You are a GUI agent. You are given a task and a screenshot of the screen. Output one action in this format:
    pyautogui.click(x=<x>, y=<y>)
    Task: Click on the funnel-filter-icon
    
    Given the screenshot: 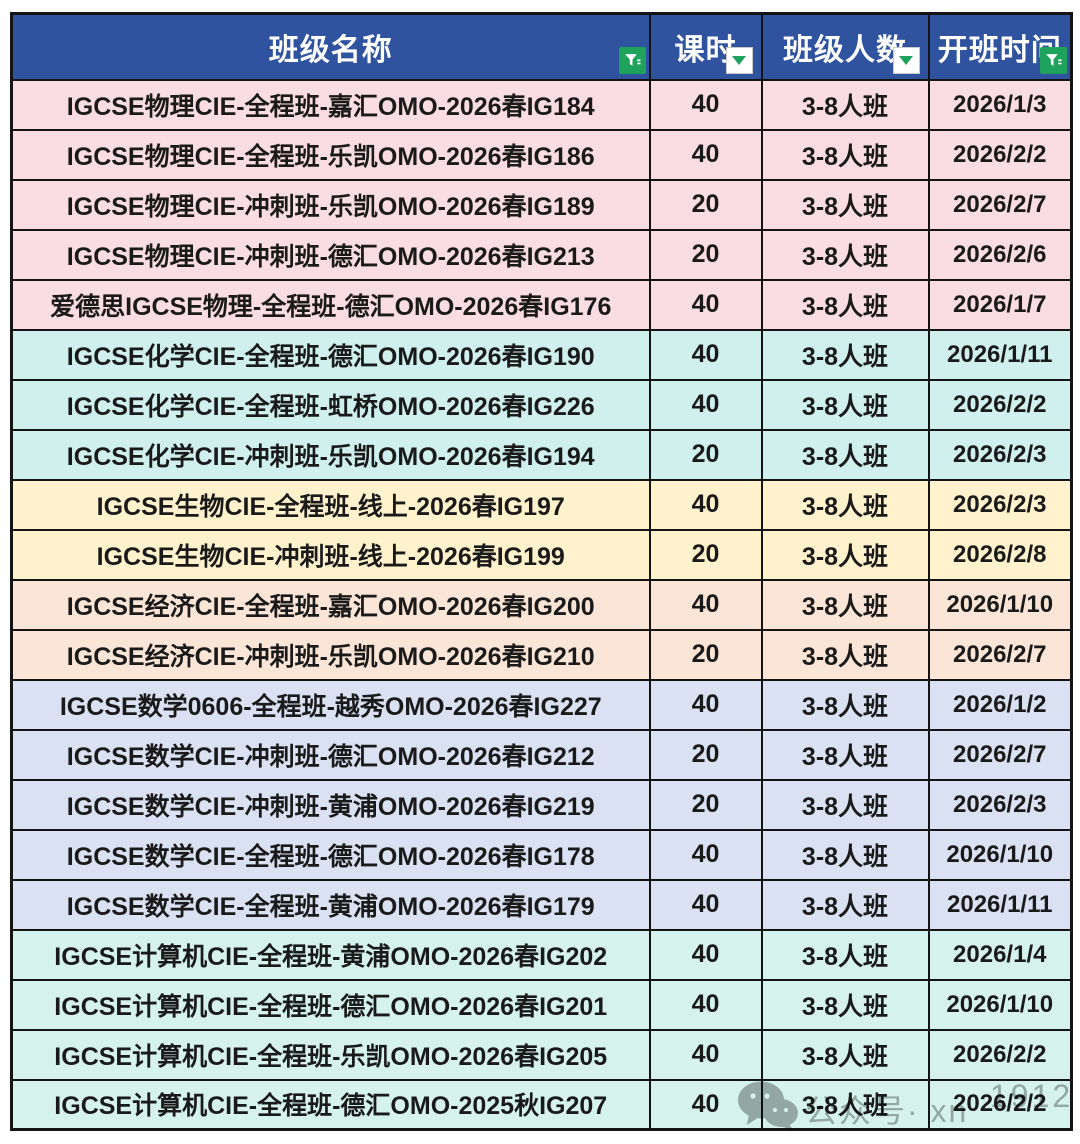 What is the action you would take?
    pyautogui.click(x=1054, y=59)
    